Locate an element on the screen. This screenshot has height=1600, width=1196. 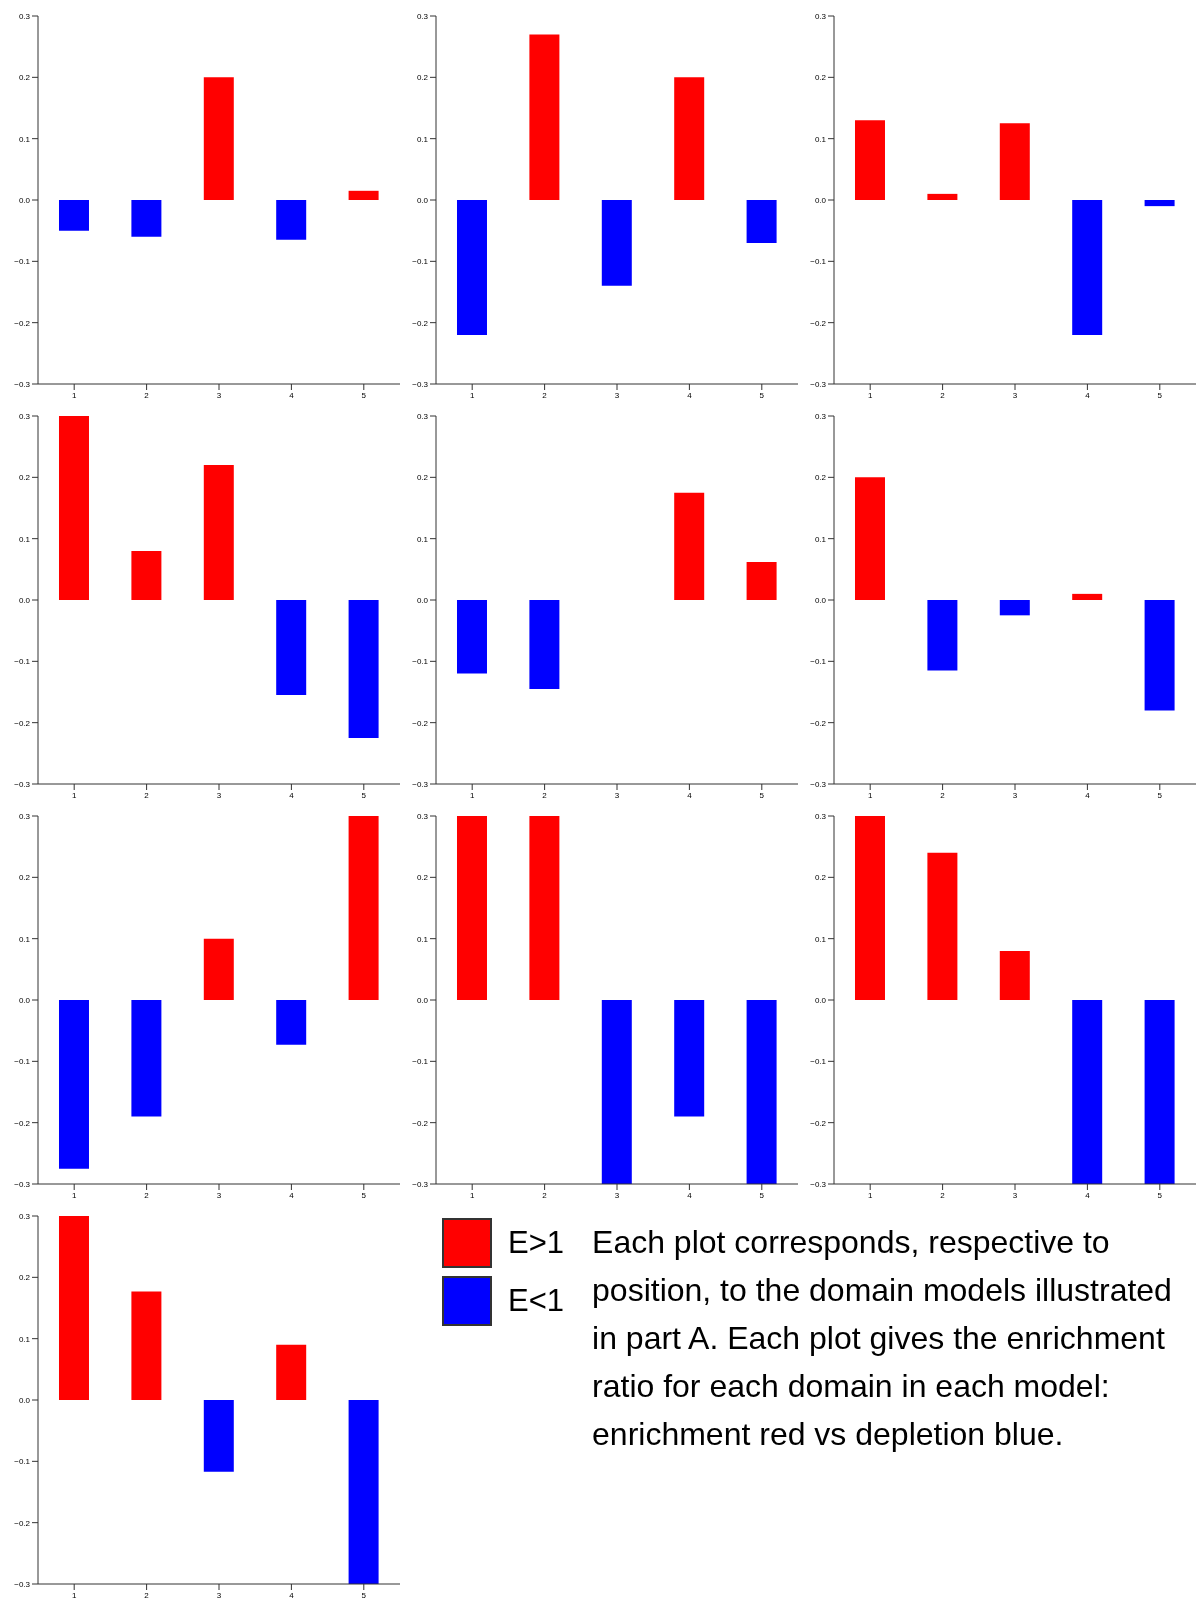
legend-label: E<1 is located at coordinates (536, 1301).